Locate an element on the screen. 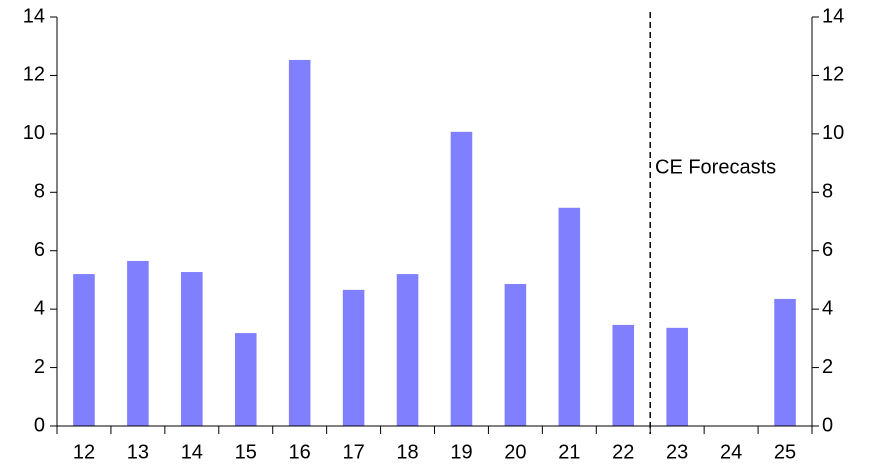  x-tick-label: 20 is located at coordinates (515, 452).